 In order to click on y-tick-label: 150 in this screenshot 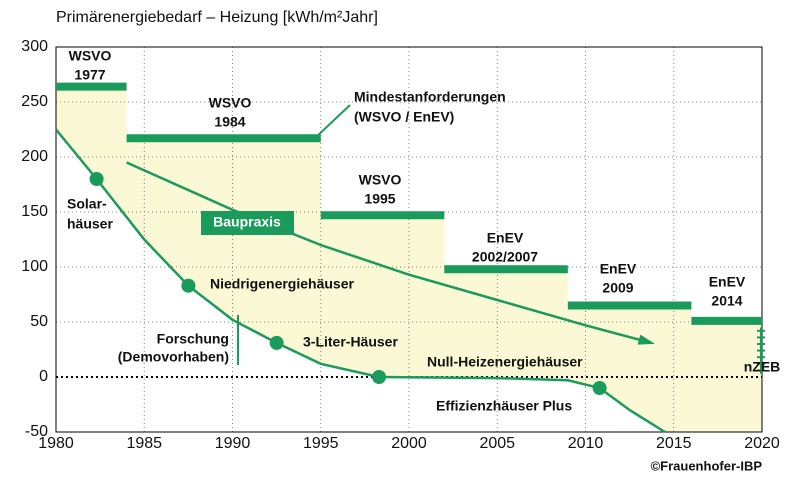, I will do `click(34, 211)`.